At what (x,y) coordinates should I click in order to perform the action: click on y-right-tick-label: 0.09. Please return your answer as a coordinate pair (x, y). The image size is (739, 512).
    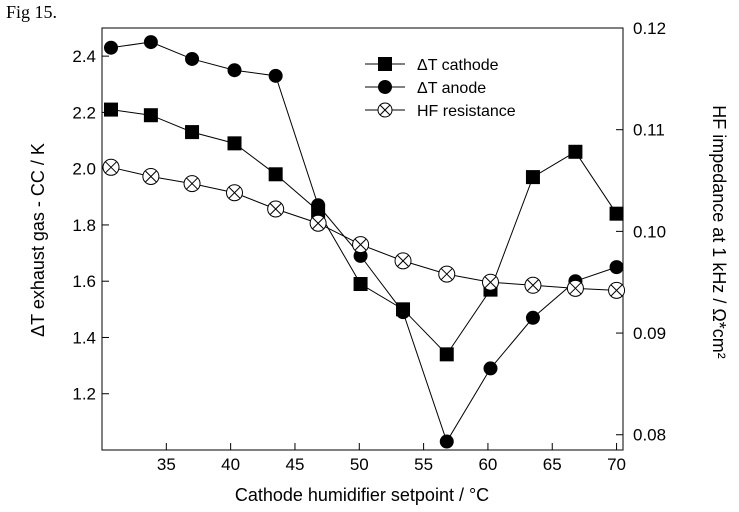
    Looking at the image, I should click on (649, 333).